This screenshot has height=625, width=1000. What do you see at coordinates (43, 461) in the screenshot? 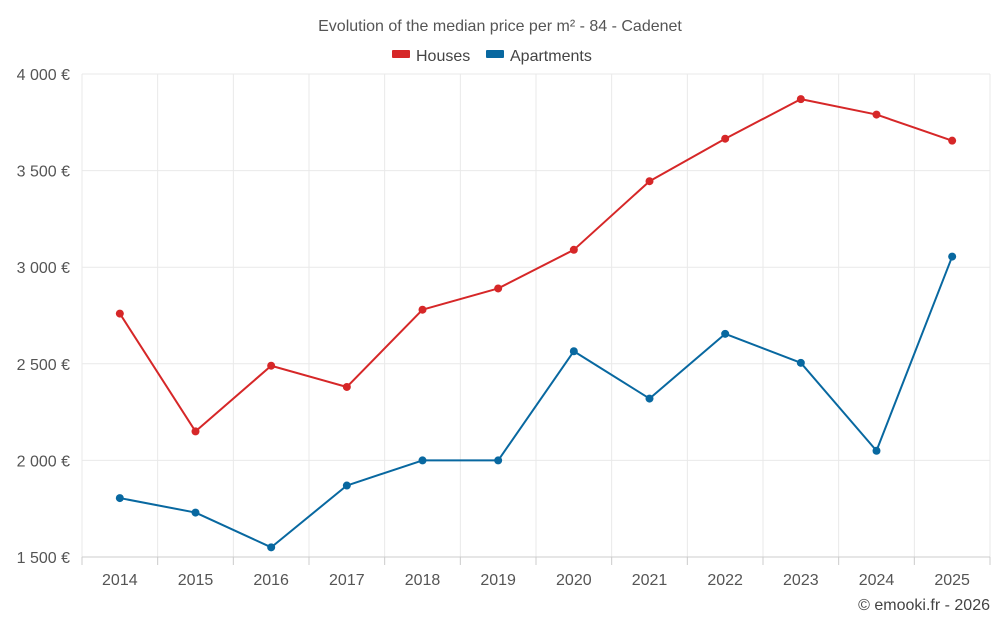
I see `y-tick-label: 2 000 €` at bounding box center [43, 461].